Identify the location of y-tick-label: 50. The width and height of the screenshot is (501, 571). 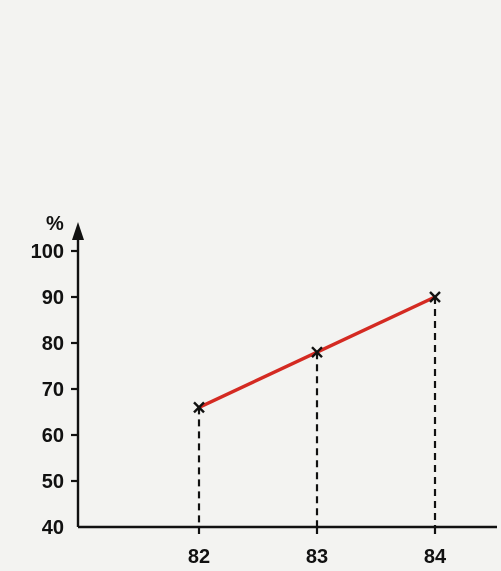
(53, 482).